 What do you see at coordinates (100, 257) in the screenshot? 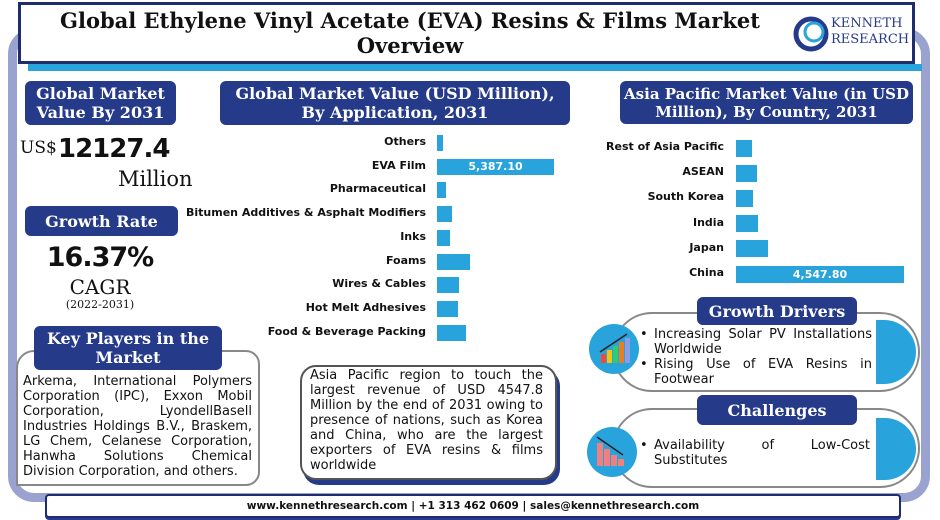
I see `cagr-value: 16.37%` at bounding box center [100, 257].